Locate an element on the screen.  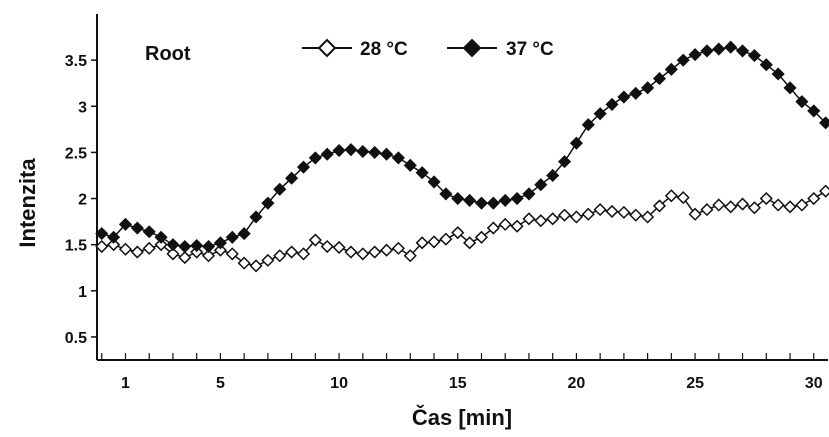
y-tick-label: 2 is located at coordinates (82, 200).